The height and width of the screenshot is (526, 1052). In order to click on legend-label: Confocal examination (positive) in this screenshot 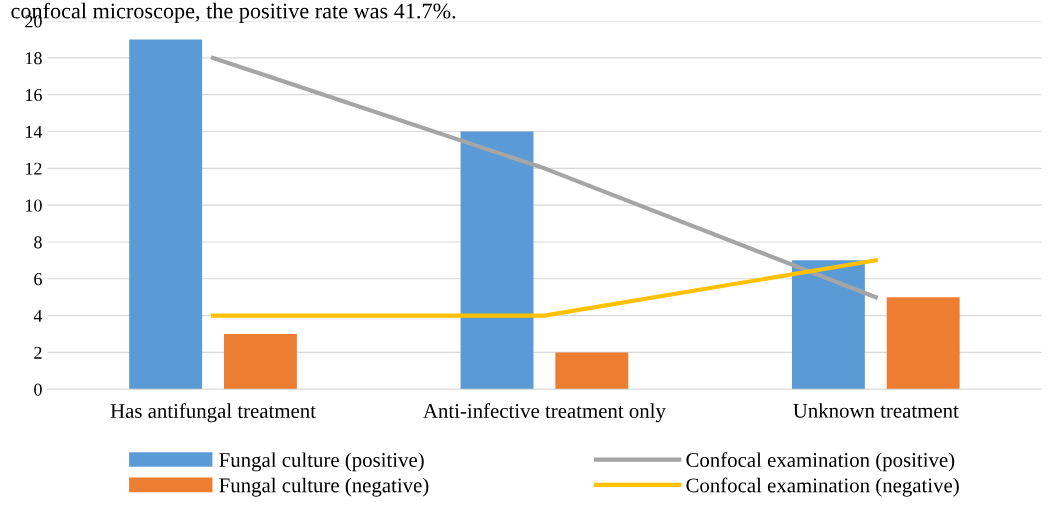, I will do `click(820, 462)`.